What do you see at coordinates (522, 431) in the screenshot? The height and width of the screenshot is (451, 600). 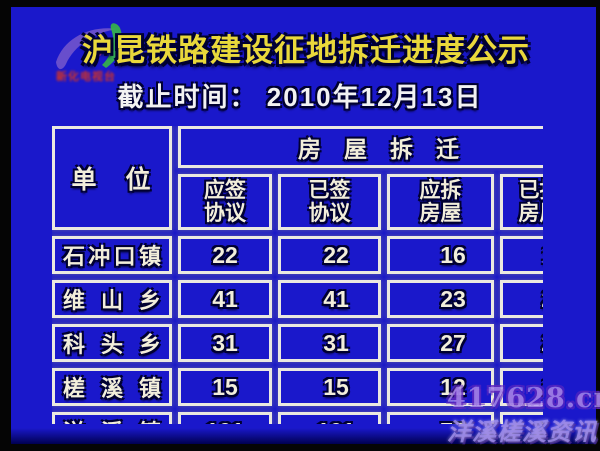 I see `watermark-caption: 洋溪槎溪资讯` at bounding box center [522, 431].